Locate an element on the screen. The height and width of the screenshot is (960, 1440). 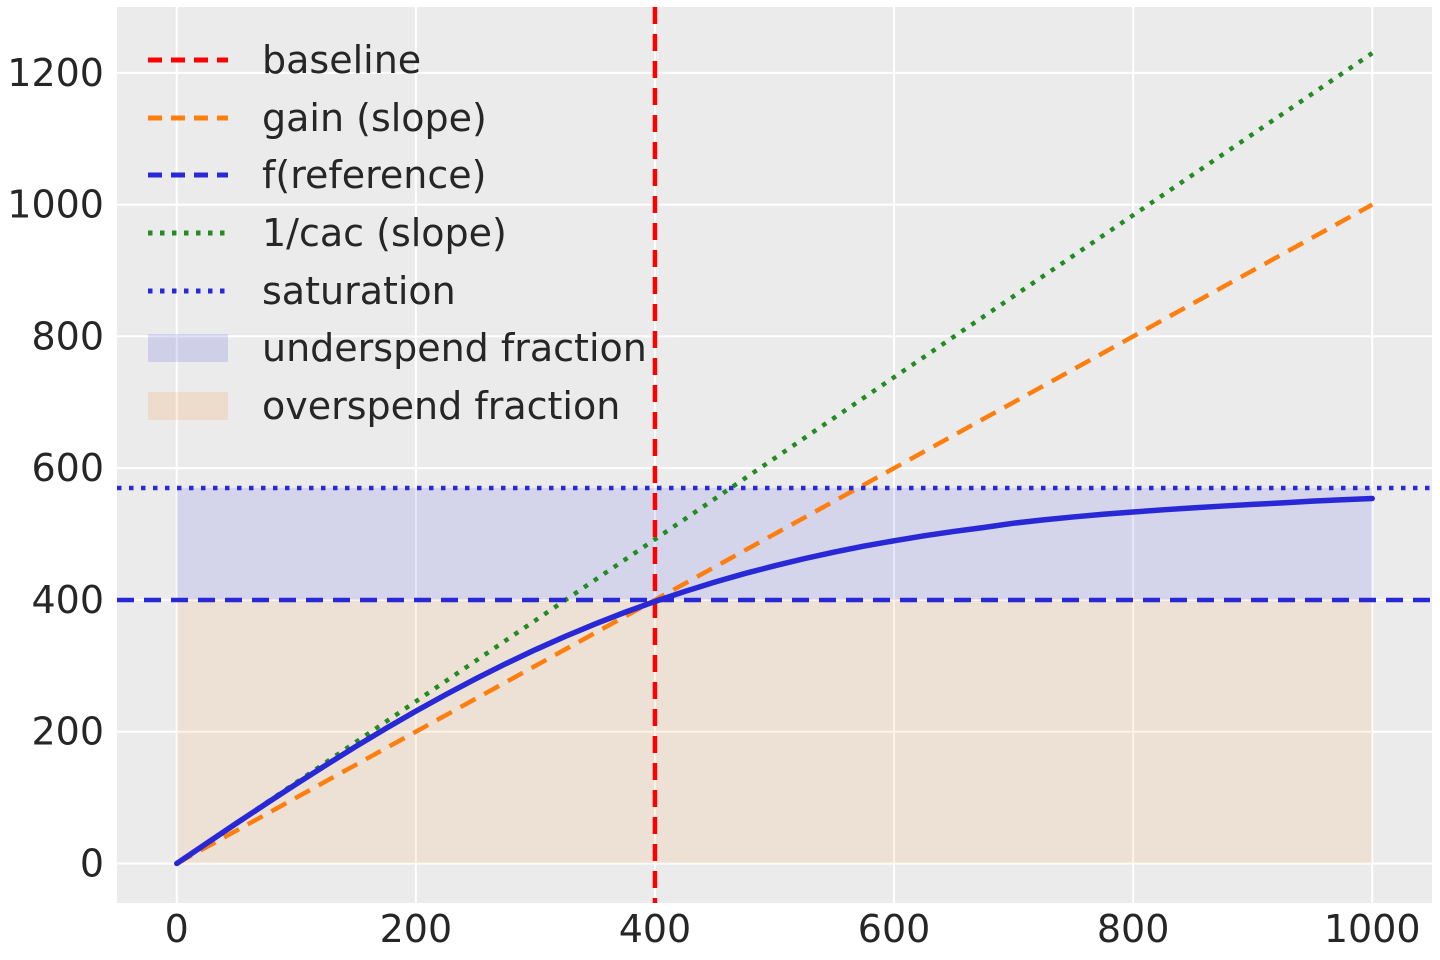
x-tick-label: 1000 is located at coordinates (1372, 929).